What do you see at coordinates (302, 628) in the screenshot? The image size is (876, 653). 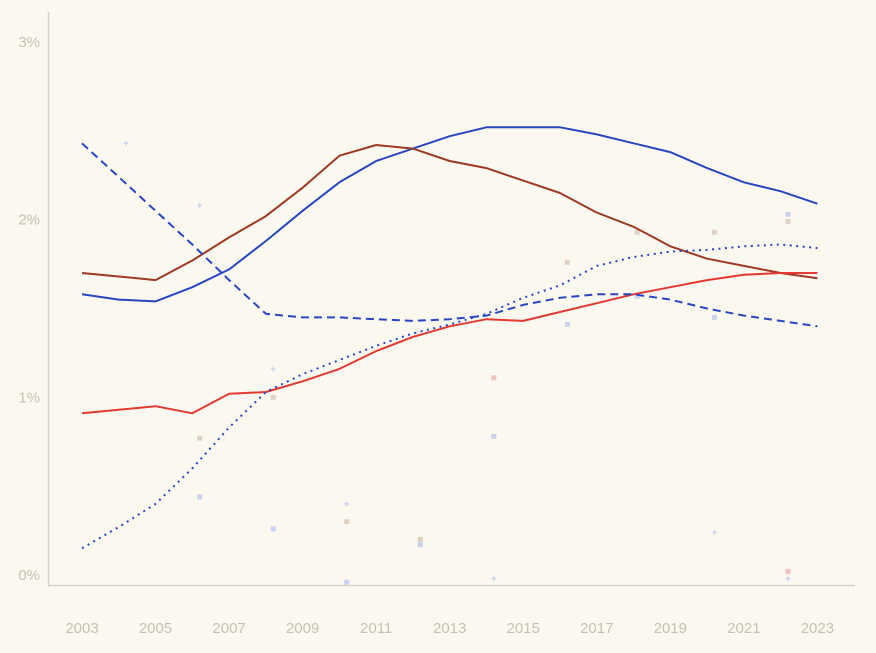 I see `x-tick-label: 2009` at bounding box center [302, 628].